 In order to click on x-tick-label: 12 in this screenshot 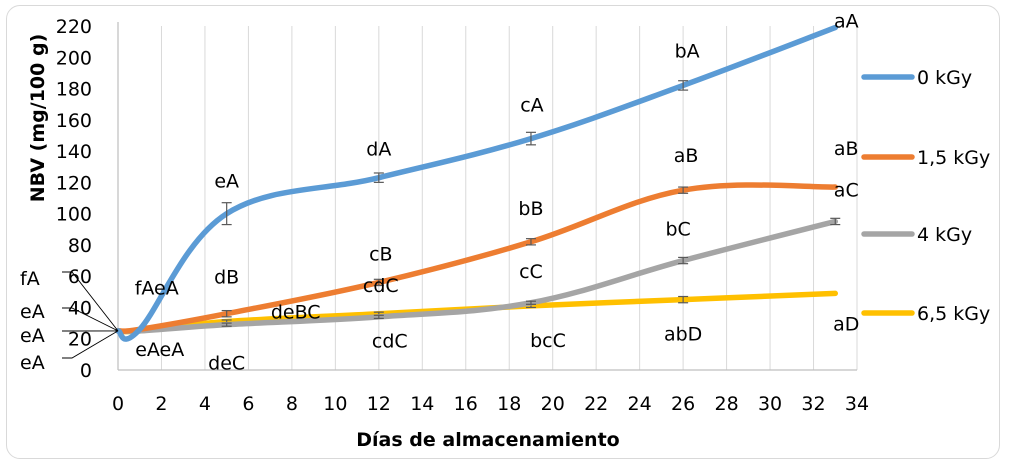, I will do `click(379, 404)`.